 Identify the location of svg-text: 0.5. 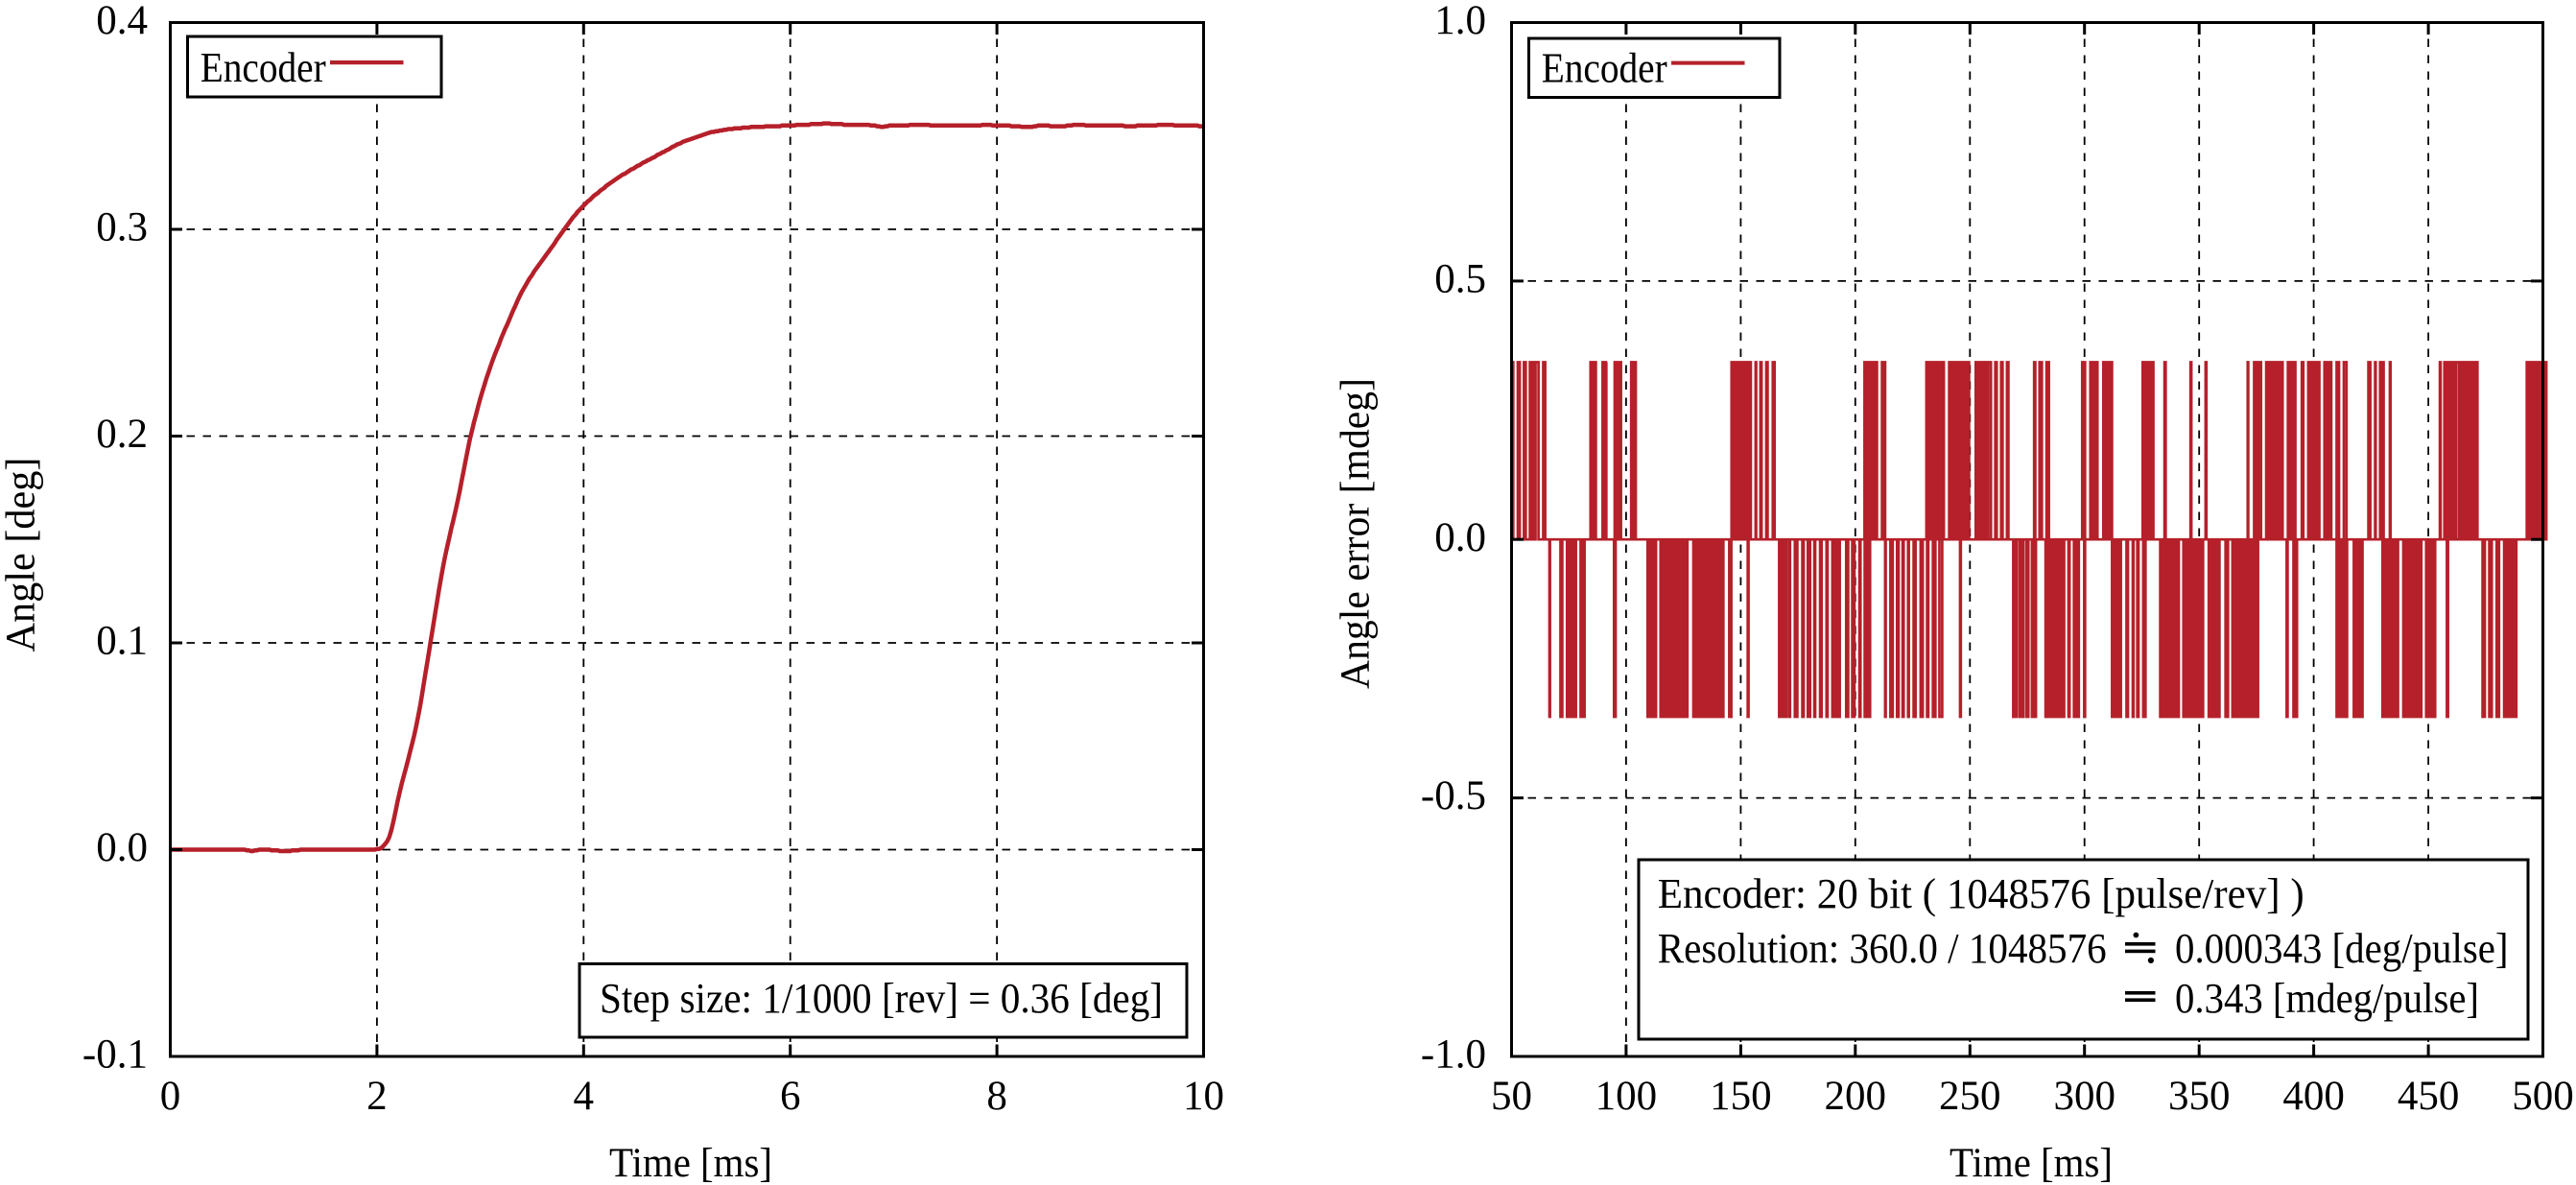
(1460, 279).